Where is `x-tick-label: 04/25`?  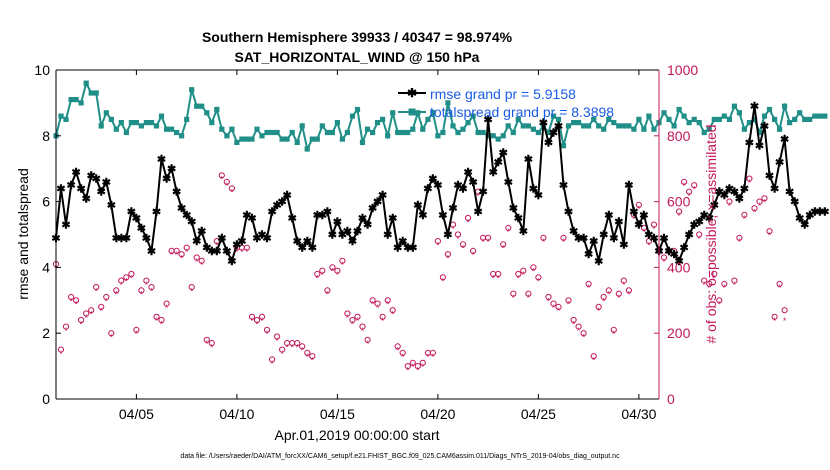 x-tick-label: 04/25 is located at coordinates (538, 414).